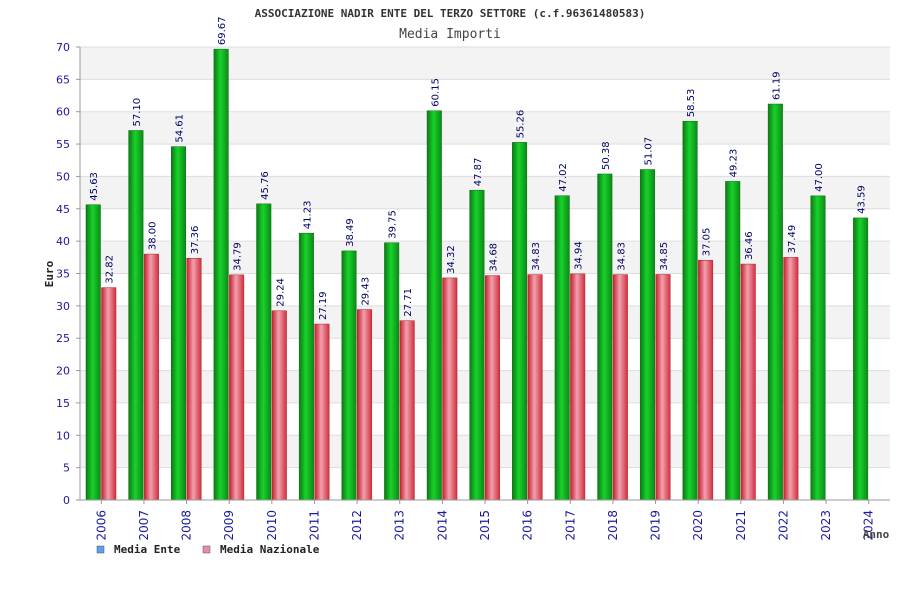 This screenshot has width=900, height=600. What do you see at coordinates (101, 525) in the screenshot?
I see `x-tick-label: 2006` at bounding box center [101, 525].